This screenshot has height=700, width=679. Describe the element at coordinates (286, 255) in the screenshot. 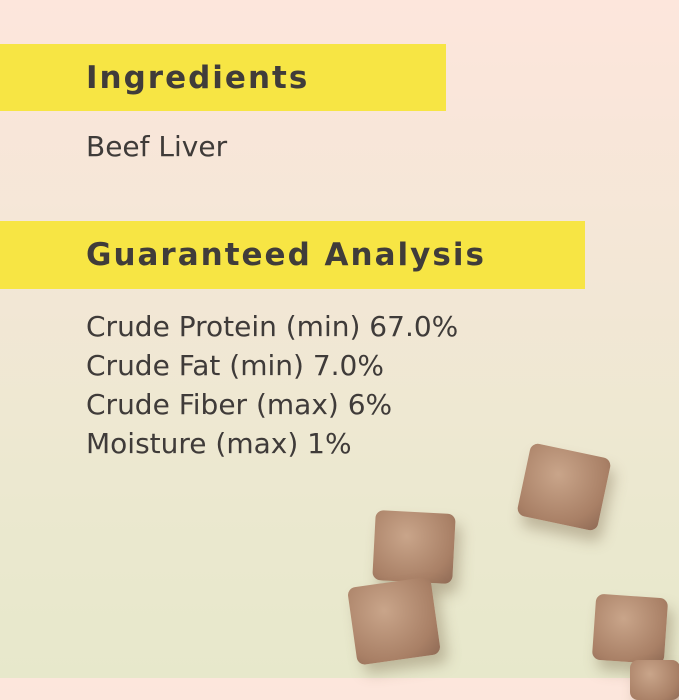

I see `analysis-heading: Guaranteed Analysis` at that location.